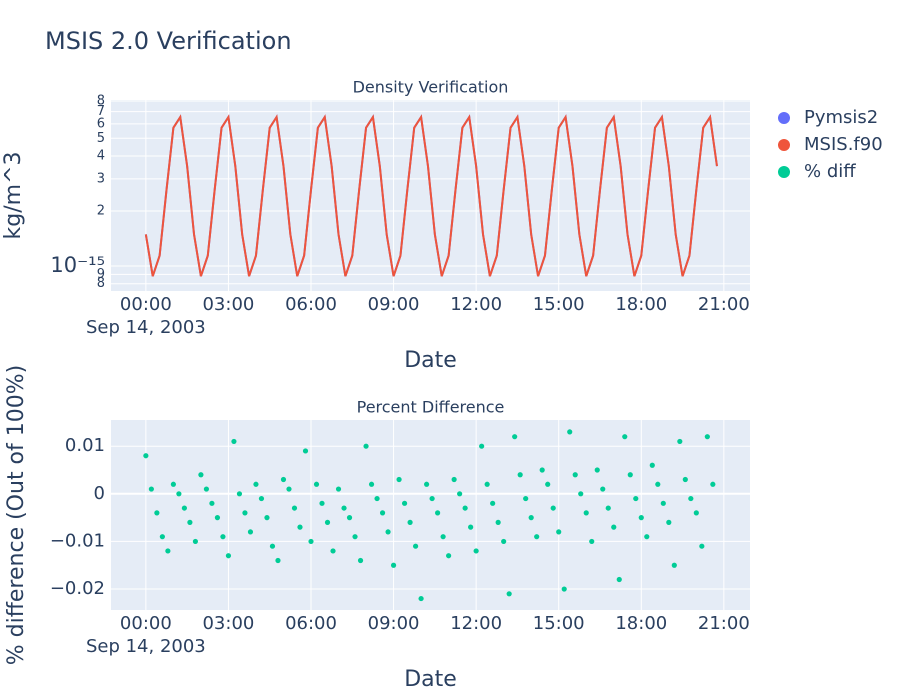  Describe the element at coordinates (77, 265) in the screenshot. I see `y-tick-label: 10⁻¹⁵` at that location.